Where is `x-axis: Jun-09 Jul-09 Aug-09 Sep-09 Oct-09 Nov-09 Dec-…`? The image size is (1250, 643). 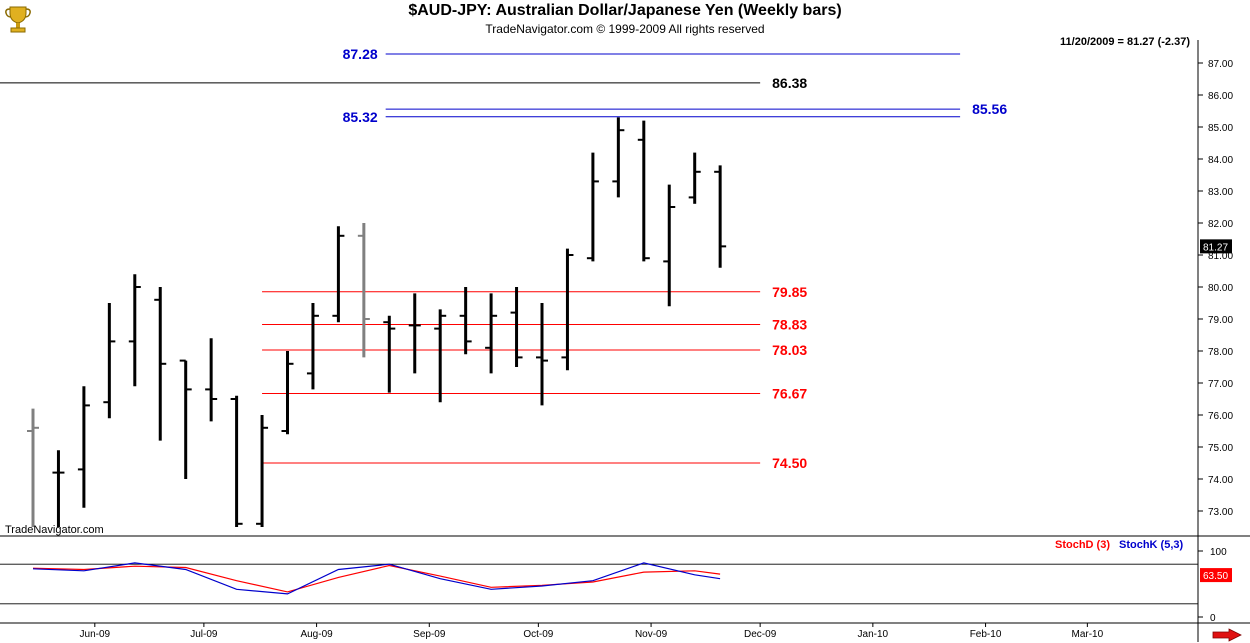
x-axis: Jun-09 Jul-09 Aug-09 Sep-09 Oct-09 Nov-09 Dec-… is located at coordinates (592, 631).